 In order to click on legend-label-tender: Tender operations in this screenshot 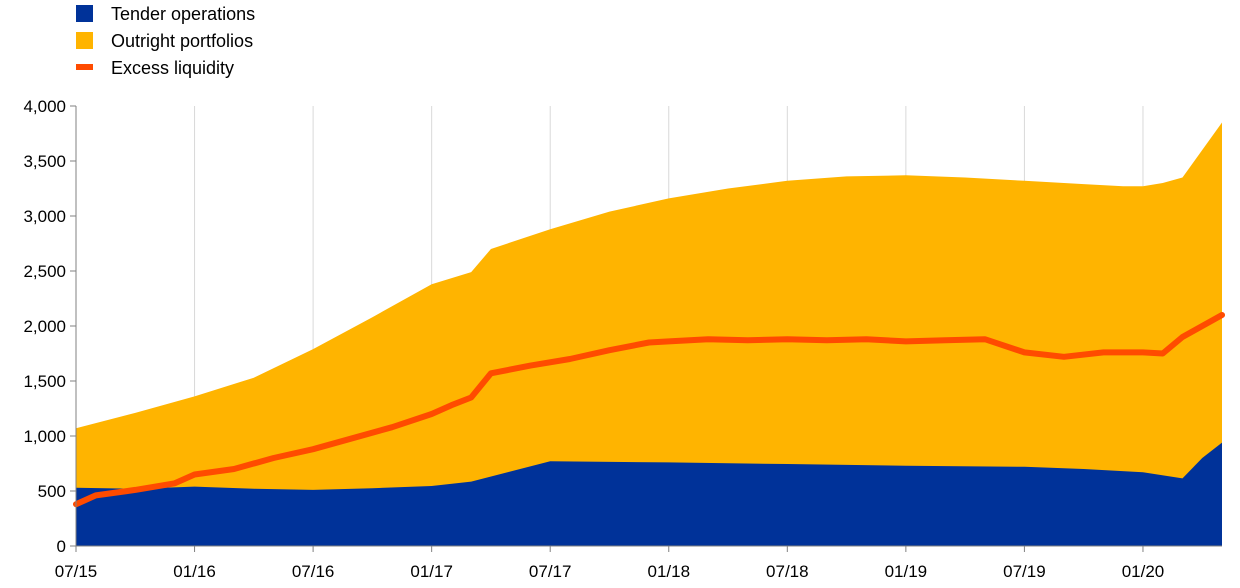, I will do `click(183, 14)`.